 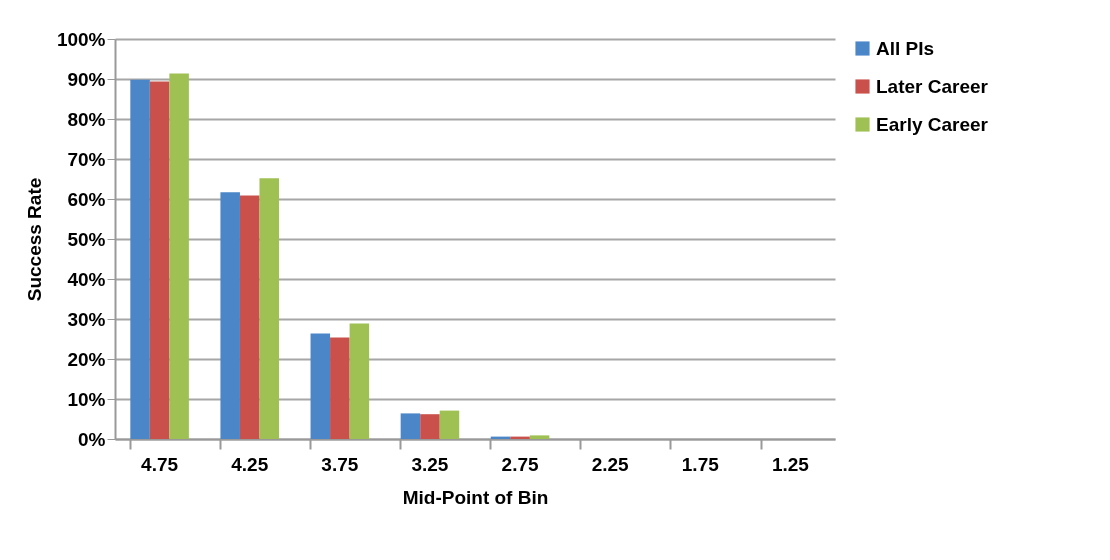 What do you see at coordinates (86, 239) in the screenshot?
I see `y-tick-label: 50%` at bounding box center [86, 239].